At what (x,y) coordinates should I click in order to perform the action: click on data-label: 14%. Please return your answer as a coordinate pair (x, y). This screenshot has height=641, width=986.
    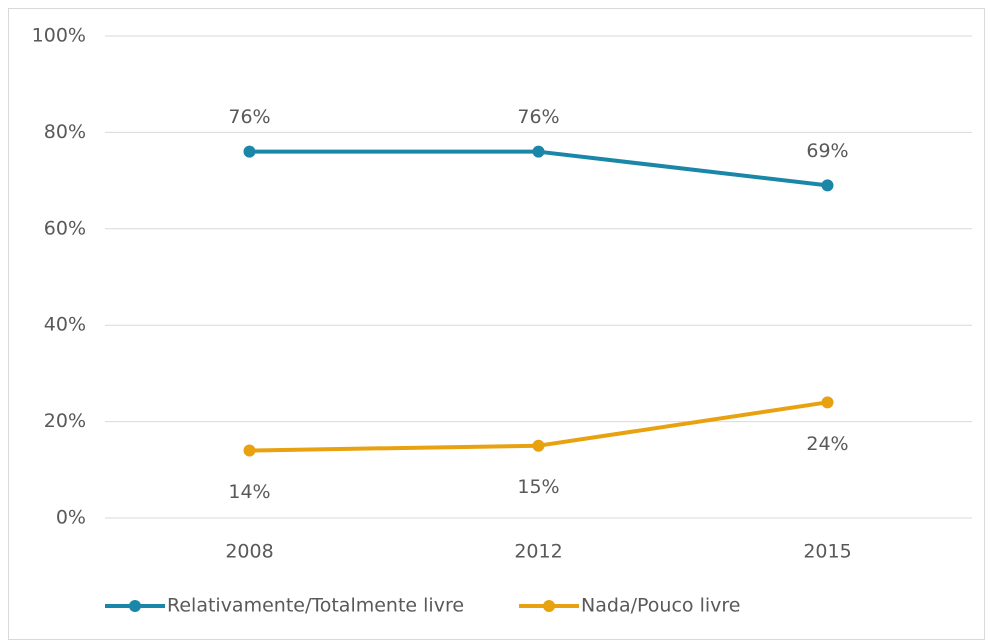
    Looking at the image, I should click on (249, 492).